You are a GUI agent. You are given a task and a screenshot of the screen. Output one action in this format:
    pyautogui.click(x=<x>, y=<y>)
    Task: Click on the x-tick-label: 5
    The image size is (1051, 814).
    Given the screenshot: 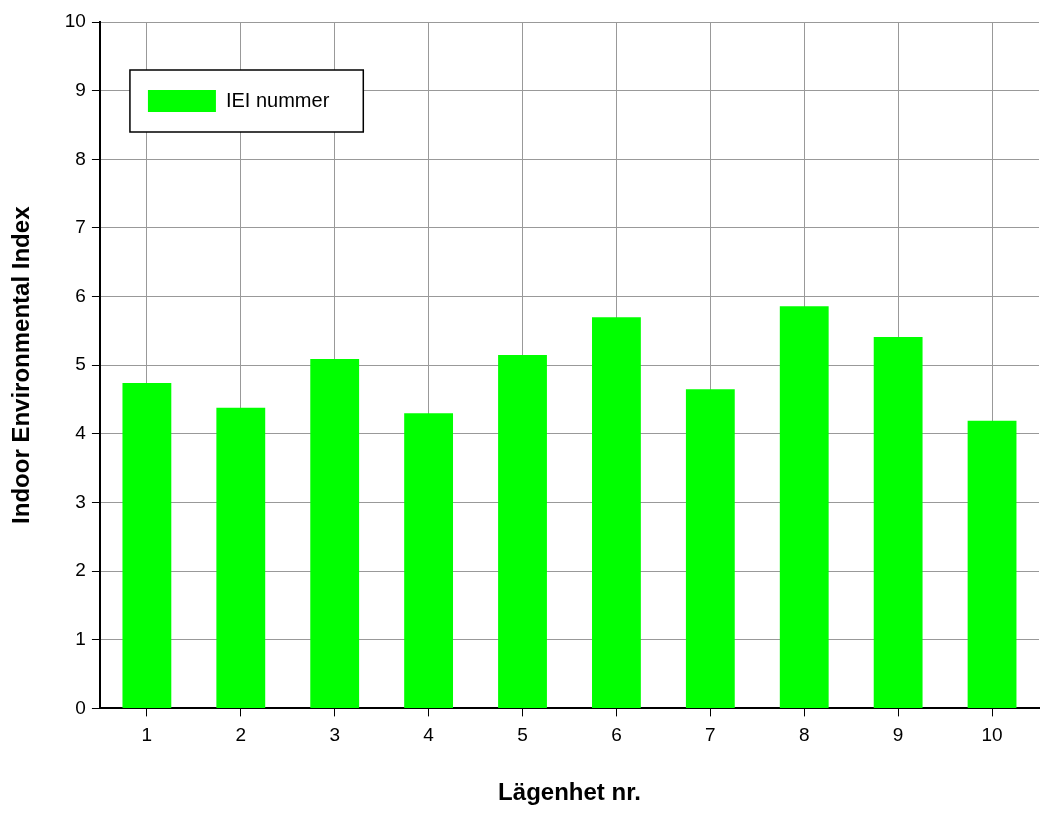 What is the action you would take?
    pyautogui.click(x=522, y=735)
    